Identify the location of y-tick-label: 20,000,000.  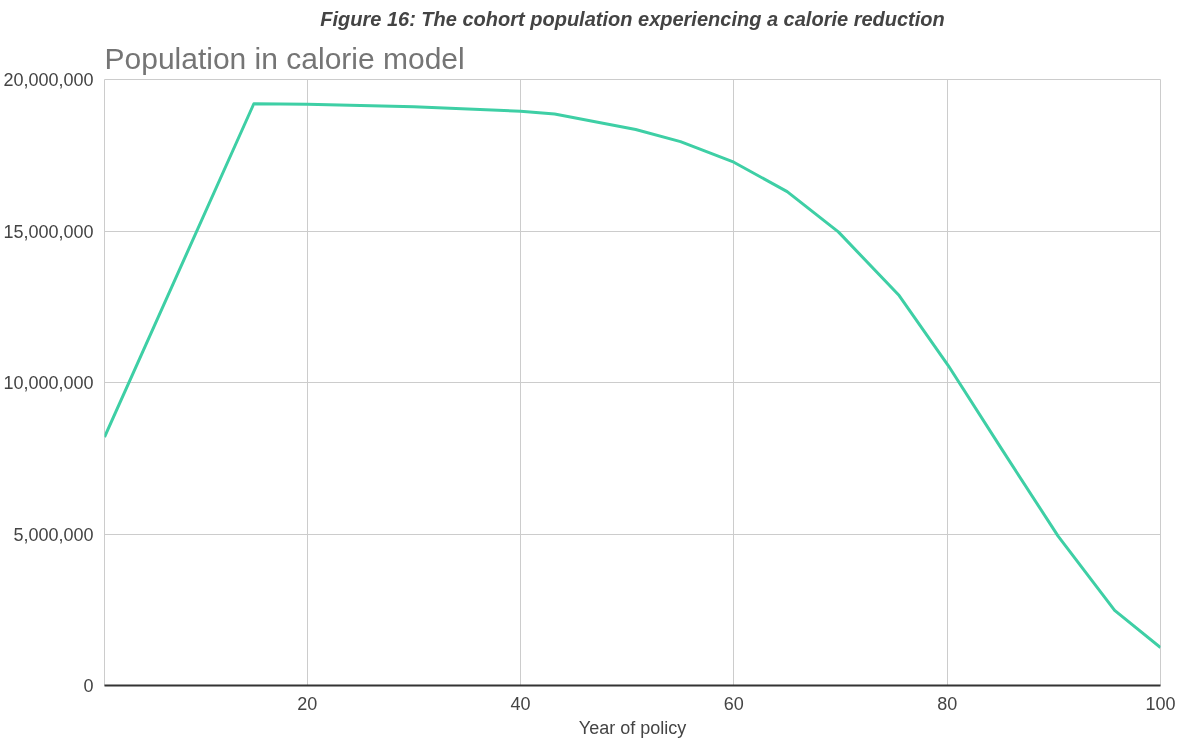
(48, 80).